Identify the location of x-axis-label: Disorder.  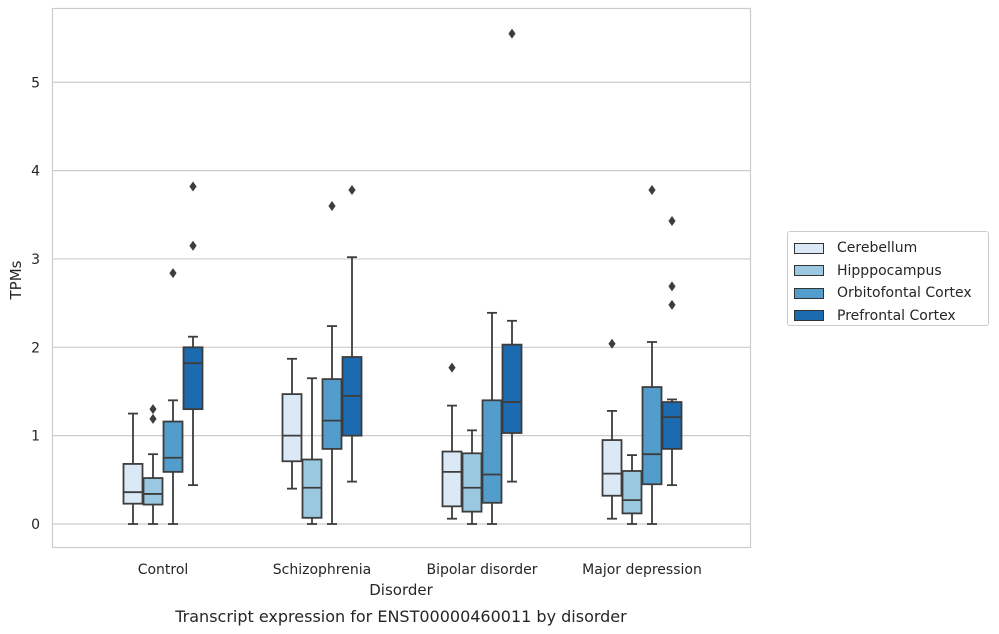
(401, 590).